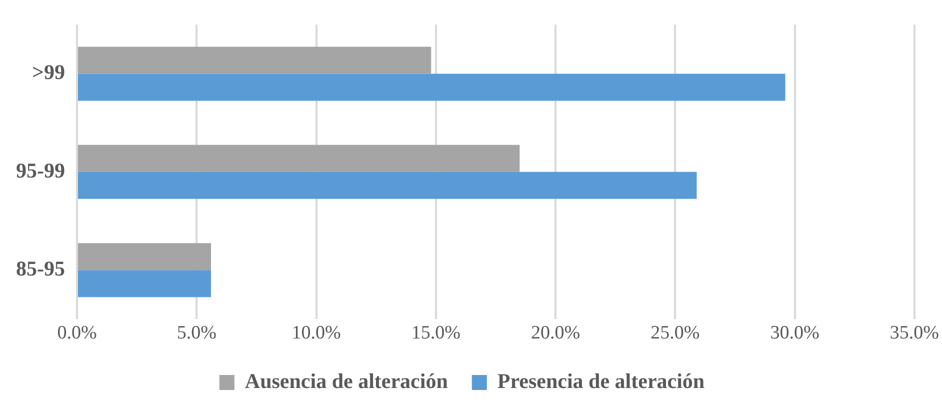  I want to click on legend-label: Presencia de alteración, so click(601, 380).